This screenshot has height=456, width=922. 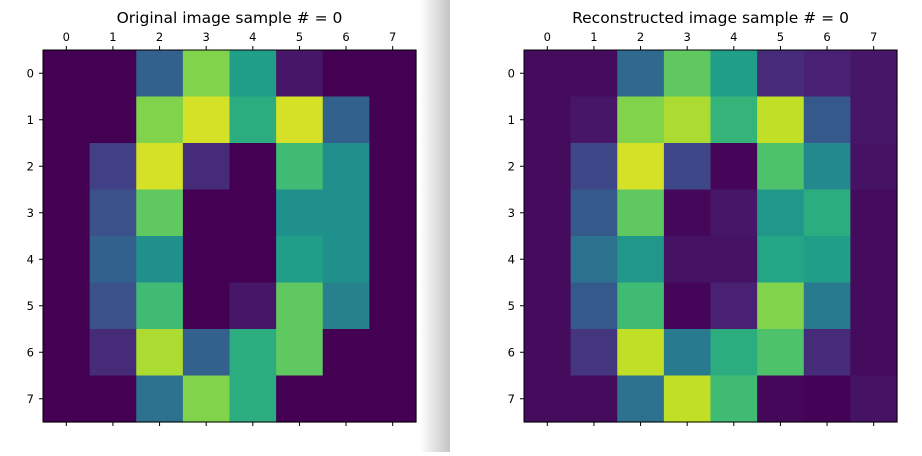 What do you see at coordinates (30, 352) in the screenshot?
I see `y-tick-label: 6` at bounding box center [30, 352].